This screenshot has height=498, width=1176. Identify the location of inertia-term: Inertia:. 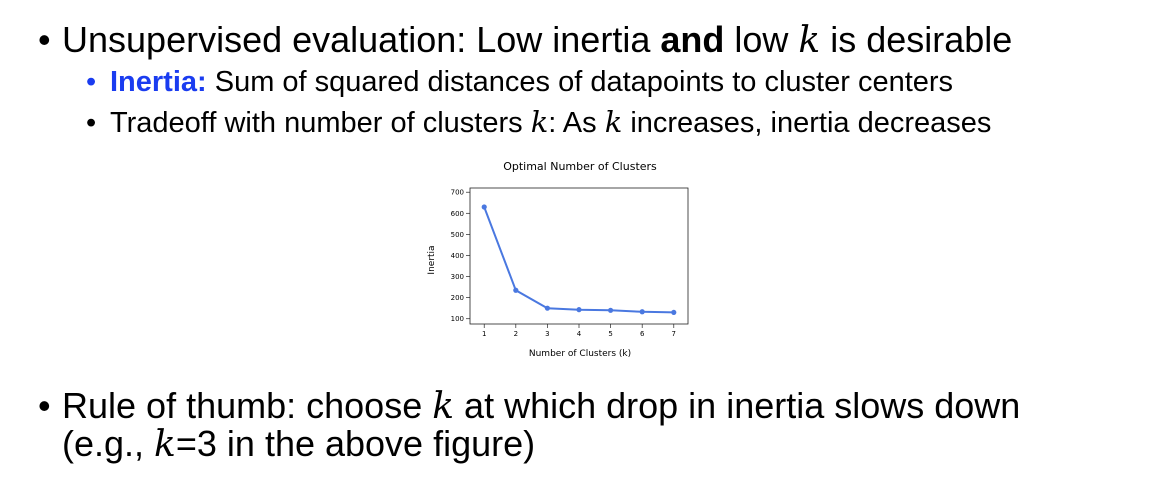
(158, 82).